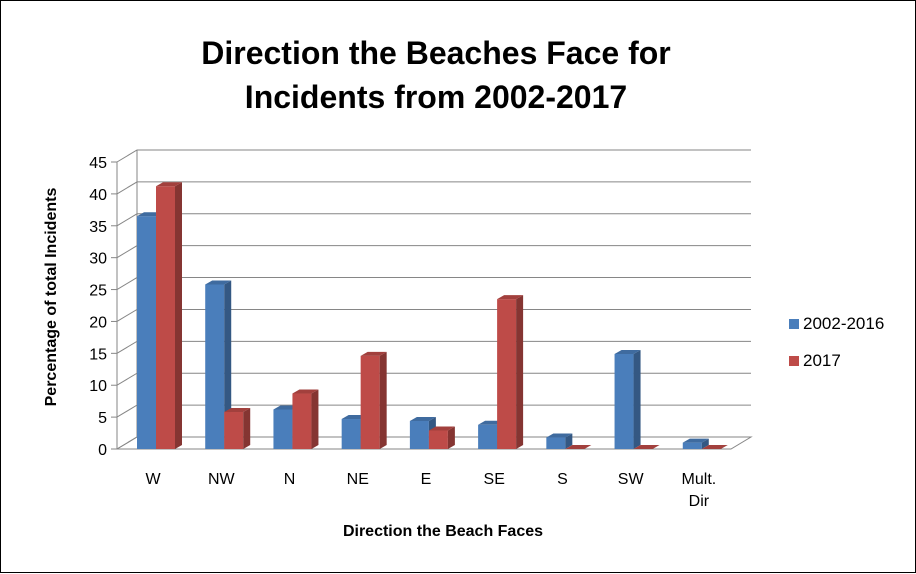 The height and width of the screenshot is (574, 916). Describe the element at coordinates (98, 163) in the screenshot. I see `y-tick-label: 45` at that location.